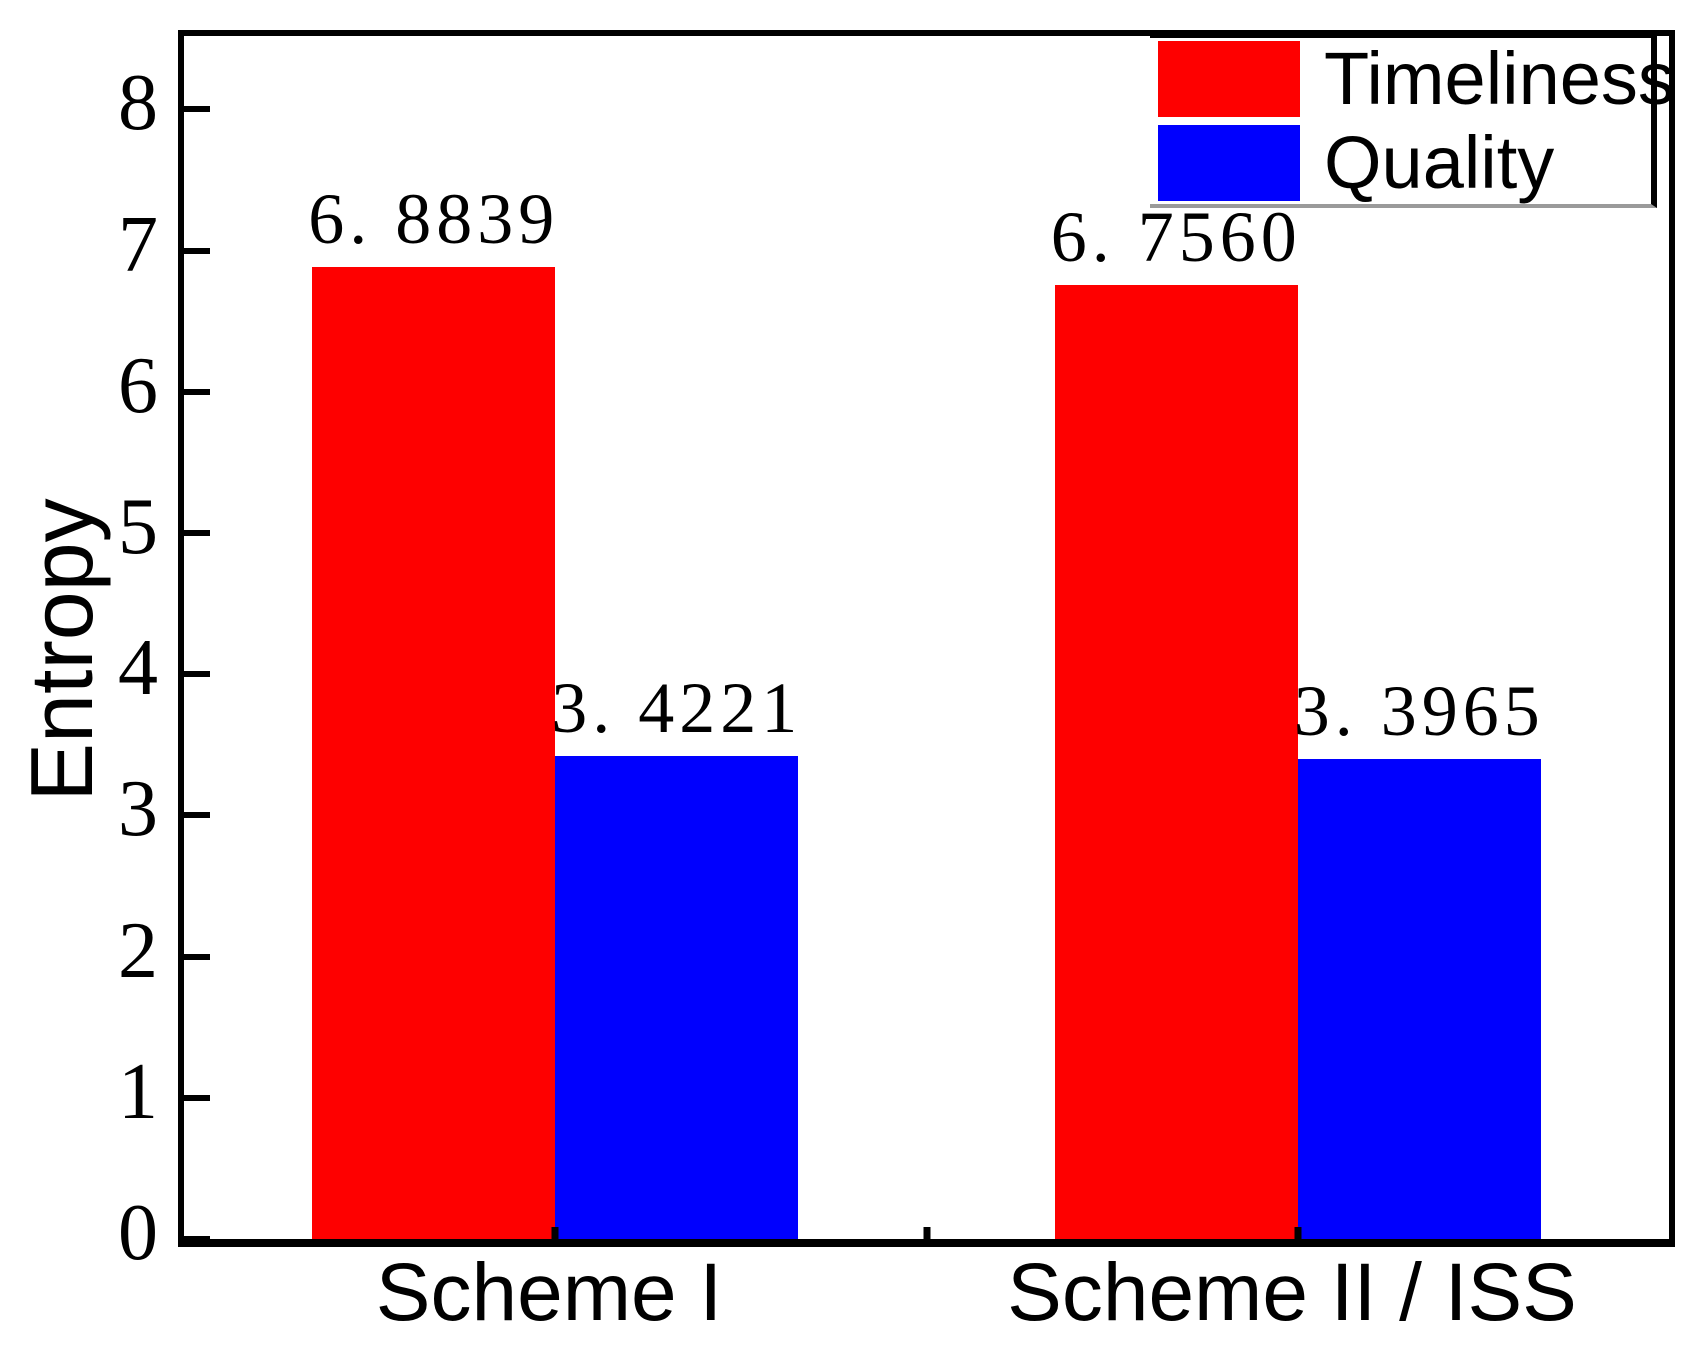  What do you see at coordinates (1229, 163) in the screenshot?
I see `quality-swatch-icon` at bounding box center [1229, 163].